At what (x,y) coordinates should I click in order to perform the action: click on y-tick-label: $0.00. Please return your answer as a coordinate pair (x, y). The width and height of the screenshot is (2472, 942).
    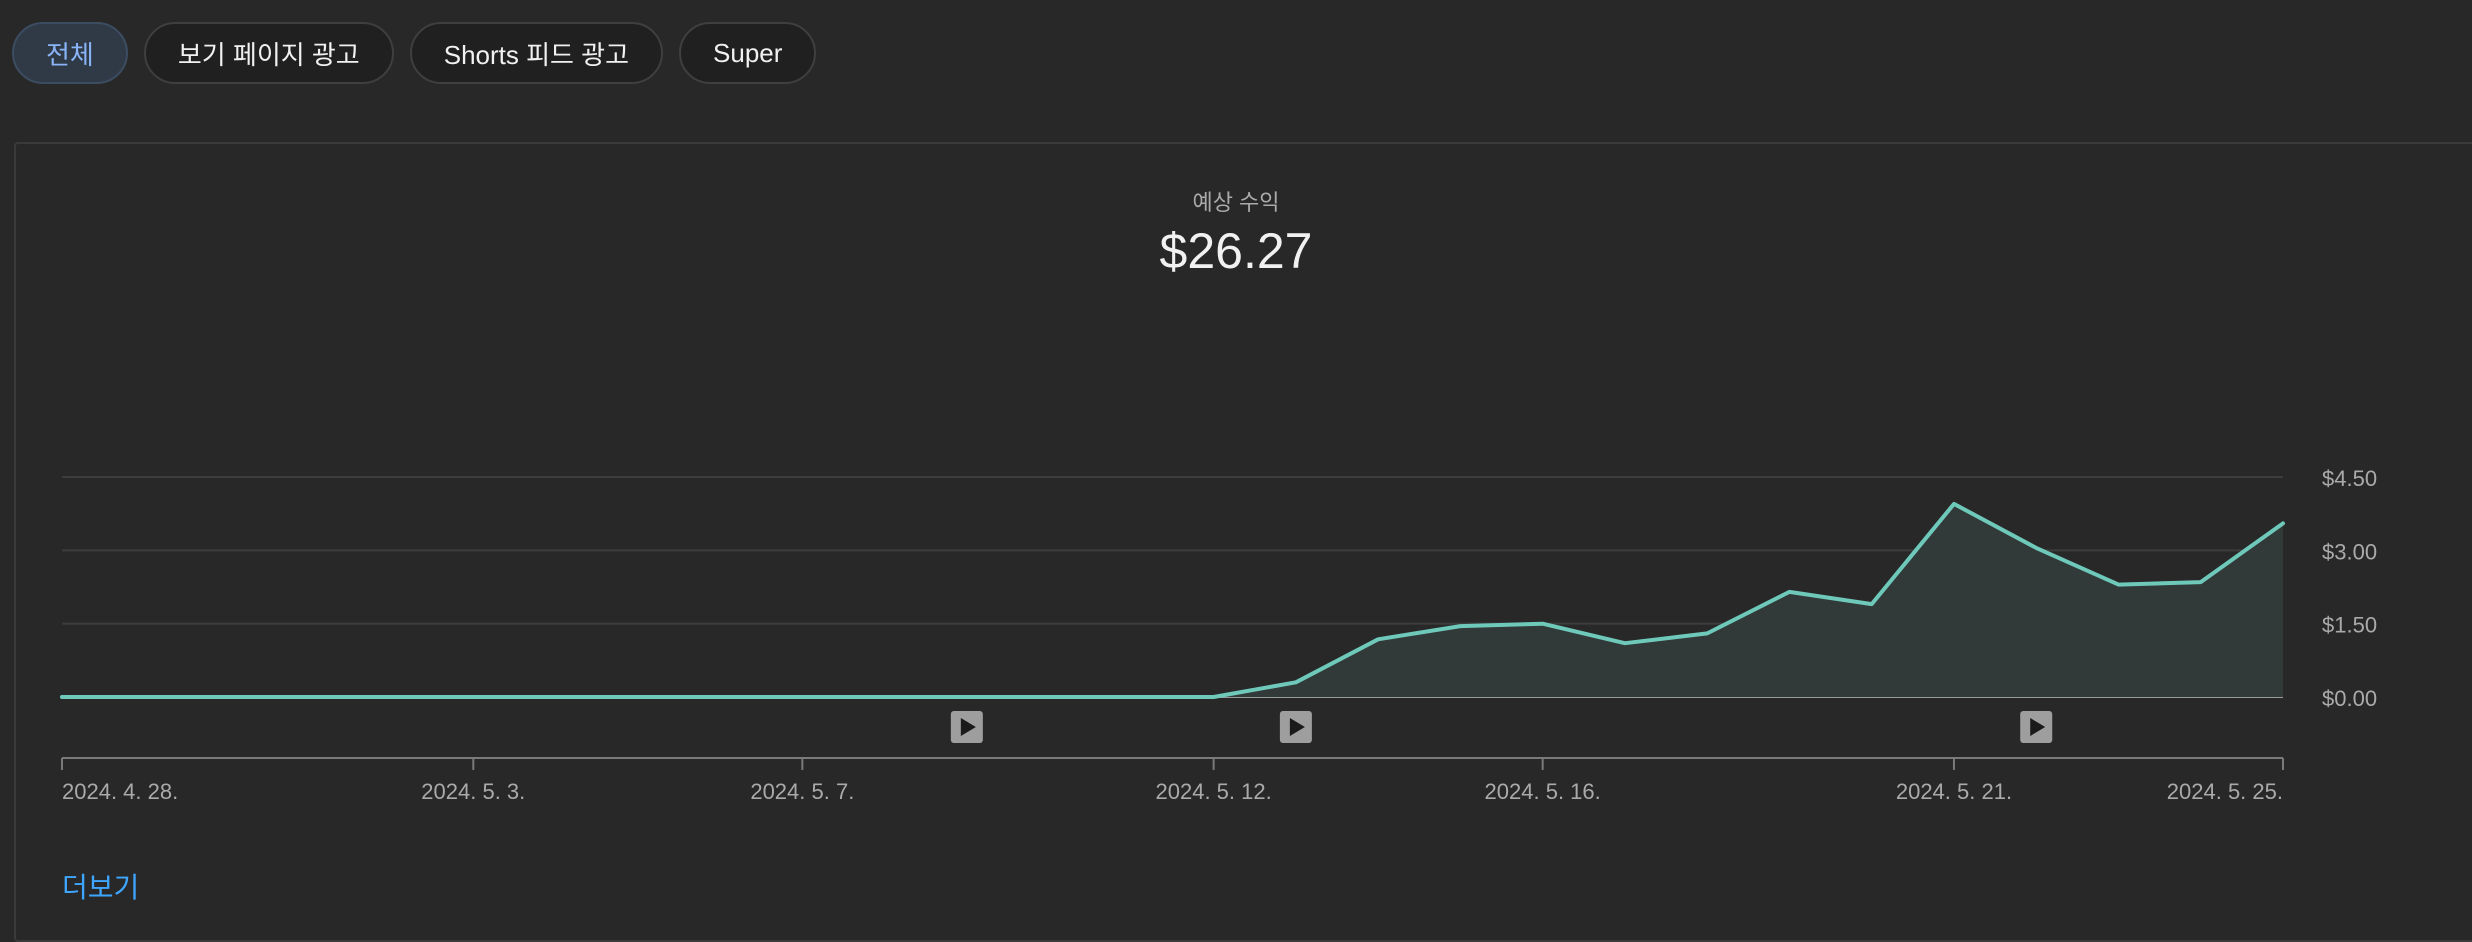
    Looking at the image, I should click on (2349, 698).